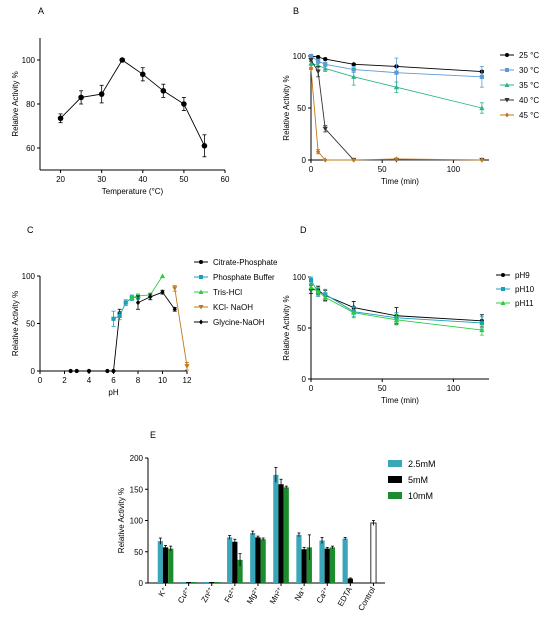 This screenshot has height=623, width=550. Describe the element at coordinates (201, 262) in the screenshot. I see `legend-marker-Citrate-Phosphate` at that location.